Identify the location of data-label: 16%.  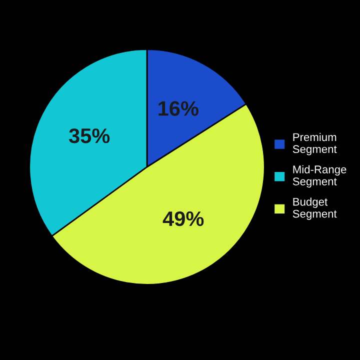
(178, 108).